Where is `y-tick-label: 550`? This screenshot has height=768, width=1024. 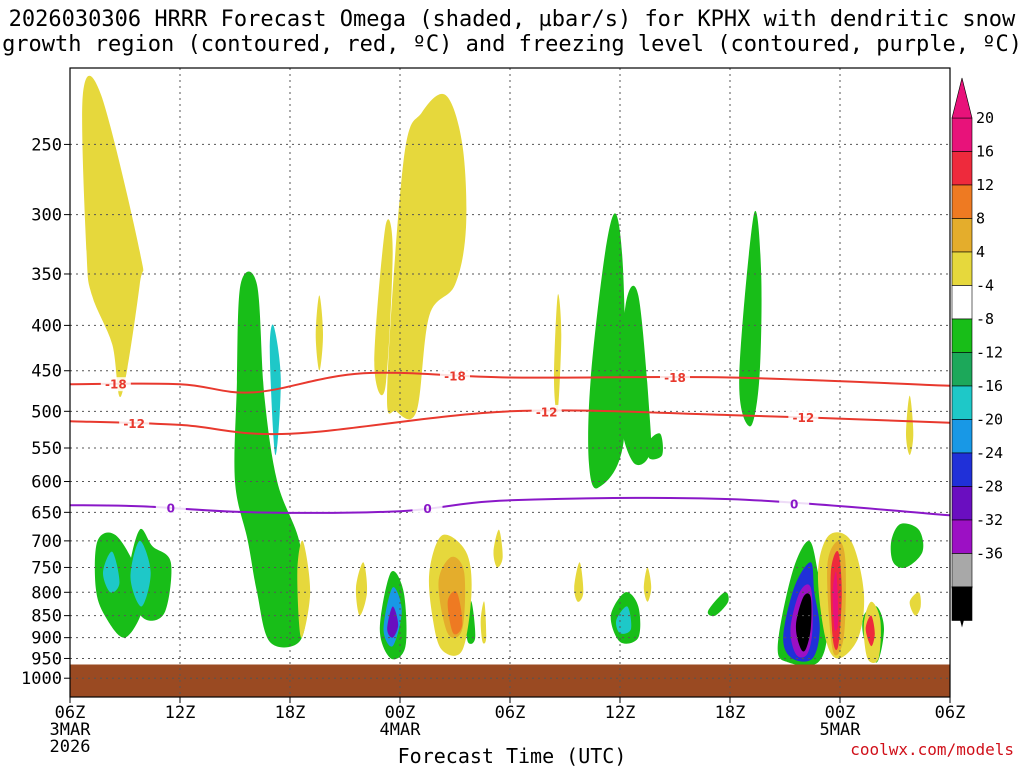
y-tick-label: 550 is located at coordinates (46, 449).